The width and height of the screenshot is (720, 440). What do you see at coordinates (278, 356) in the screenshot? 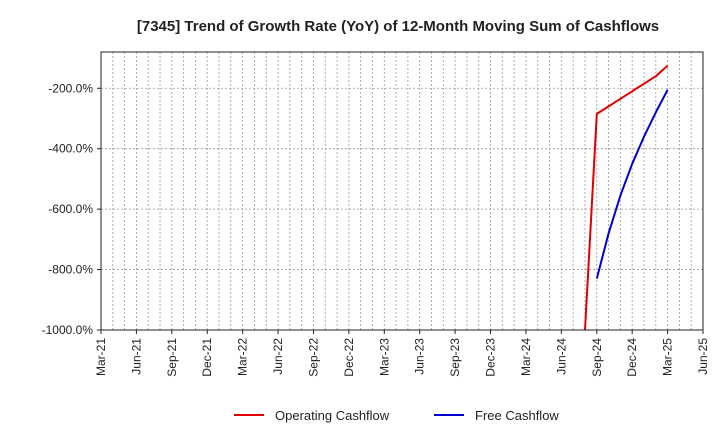
I see `x-tick-label: Jun-22` at bounding box center [278, 356].